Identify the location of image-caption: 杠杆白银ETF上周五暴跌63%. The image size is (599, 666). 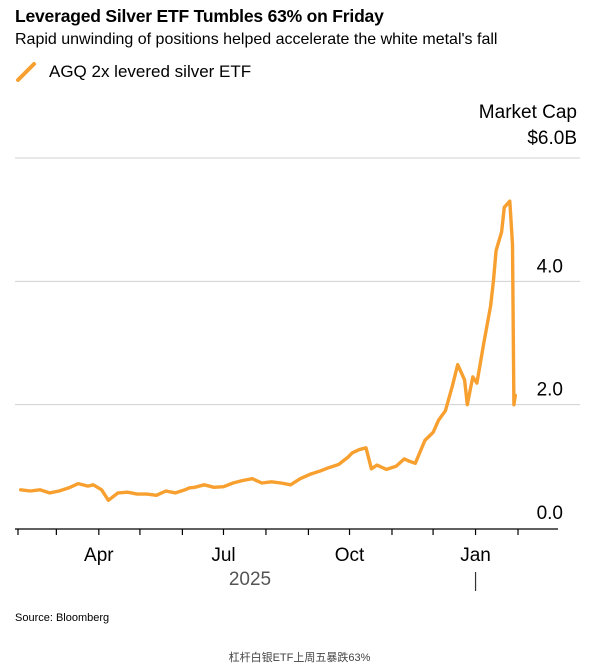
(299, 658).